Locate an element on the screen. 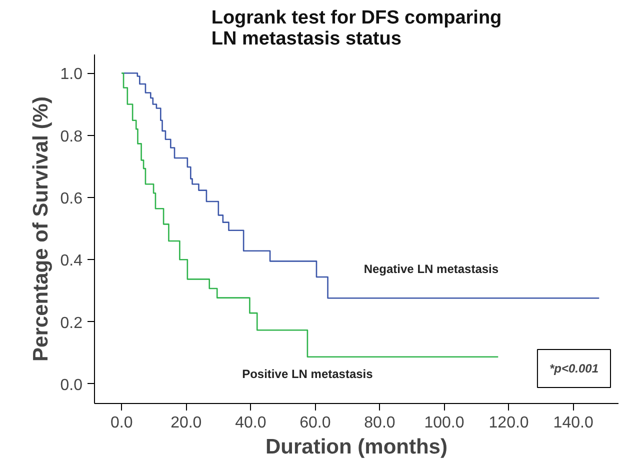 The image size is (631, 469). y-tick-label: 0.6 is located at coordinates (71, 199).